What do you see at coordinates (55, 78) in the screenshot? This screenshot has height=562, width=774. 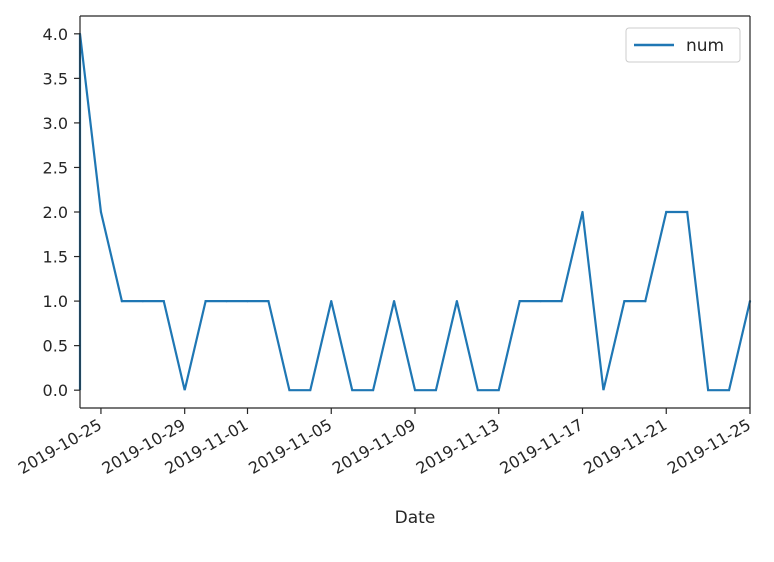 I see `y-tick-label: 3.5` at bounding box center [55, 78].